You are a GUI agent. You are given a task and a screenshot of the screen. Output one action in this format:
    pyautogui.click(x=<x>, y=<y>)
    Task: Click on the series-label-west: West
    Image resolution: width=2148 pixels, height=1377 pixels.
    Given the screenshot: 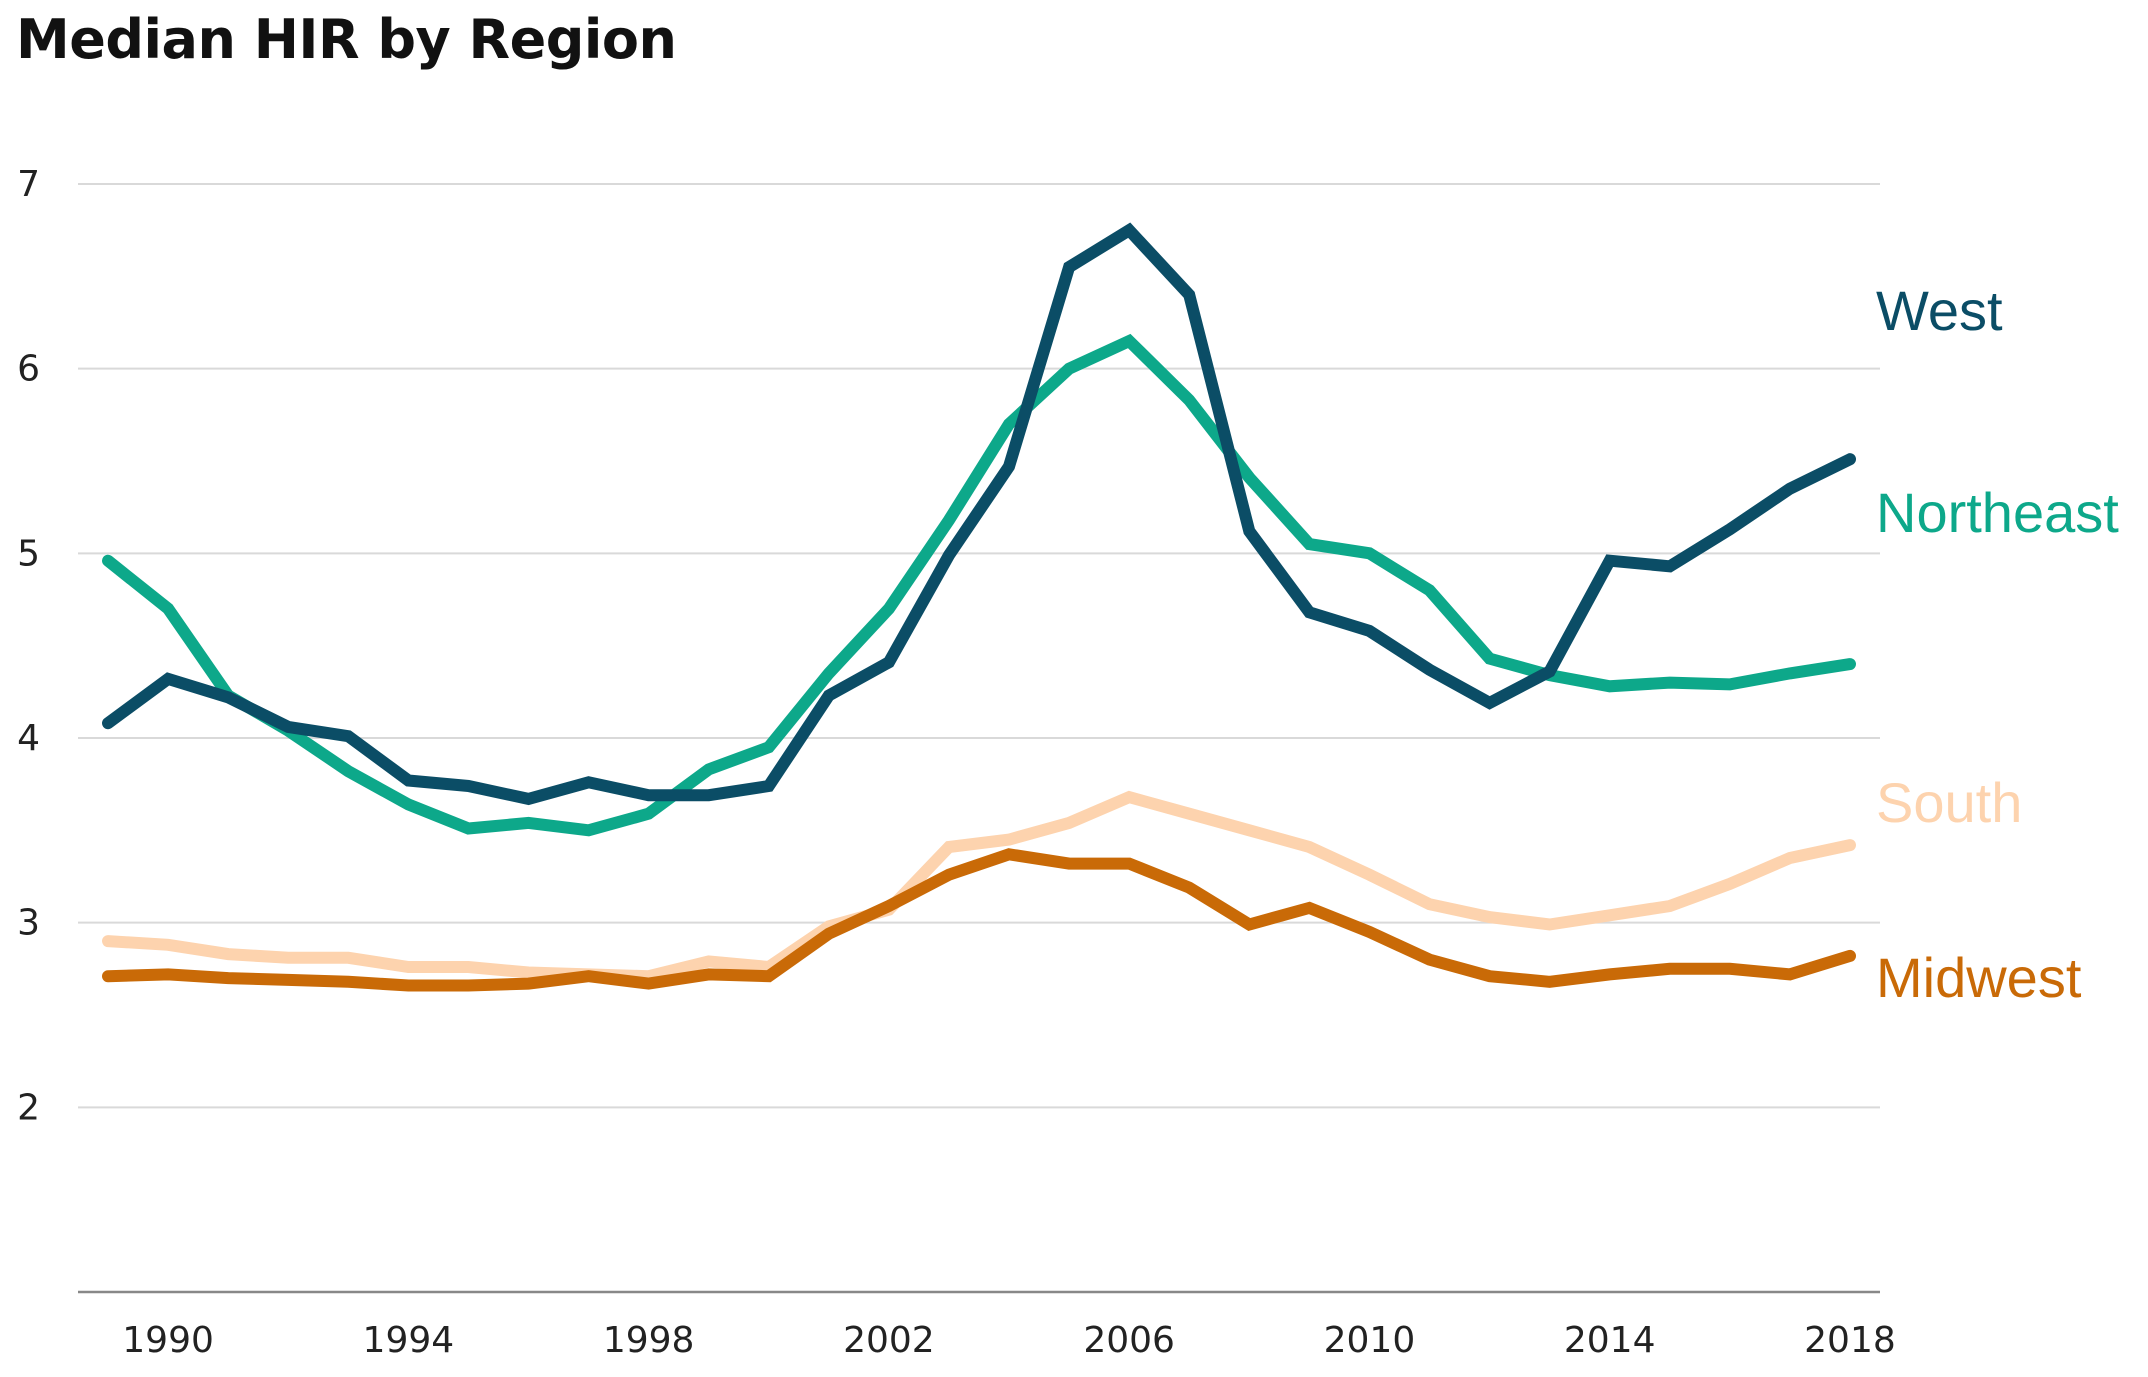 What is the action you would take?
    pyautogui.click(x=1939, y=310)
    